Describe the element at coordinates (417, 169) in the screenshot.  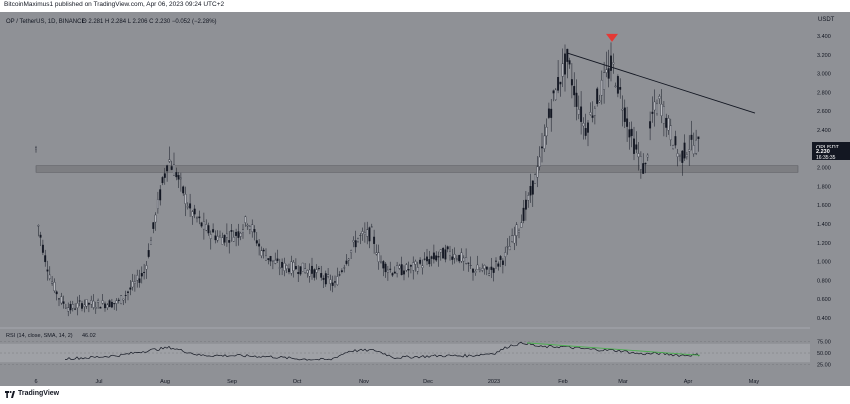
I see `support-zone` at that location.